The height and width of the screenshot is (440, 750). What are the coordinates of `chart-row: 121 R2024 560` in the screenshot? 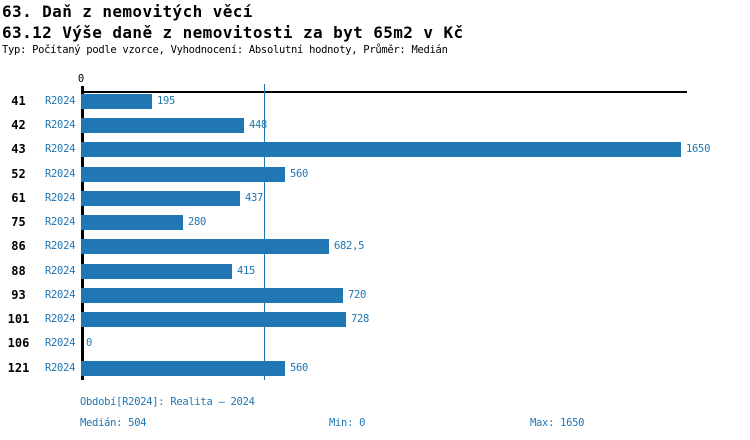 It's located at (375, 368).